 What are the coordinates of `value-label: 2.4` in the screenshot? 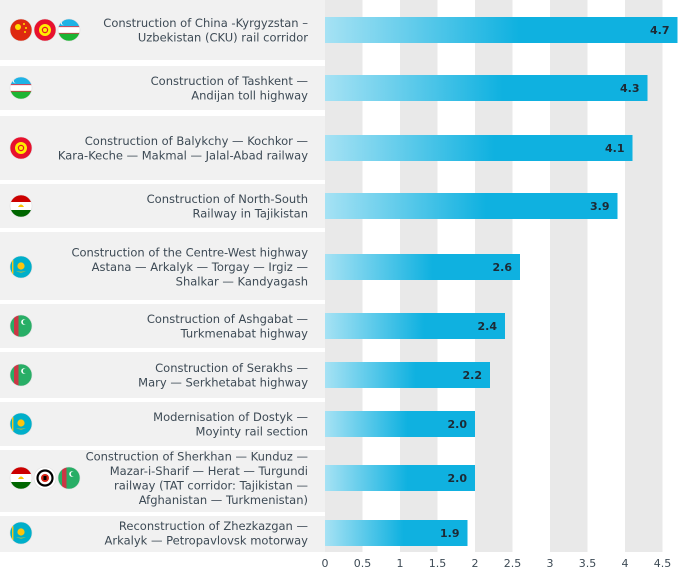 It's located at (488, 326).